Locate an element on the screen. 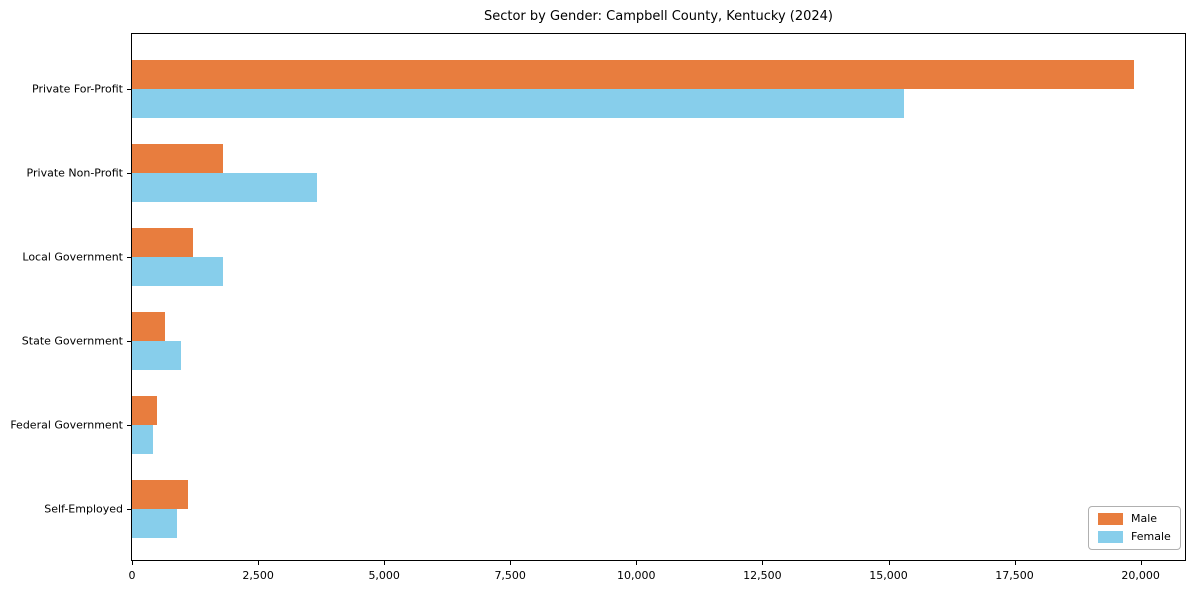  legend-entry-female: Female is located at coordinates (1134, 537).